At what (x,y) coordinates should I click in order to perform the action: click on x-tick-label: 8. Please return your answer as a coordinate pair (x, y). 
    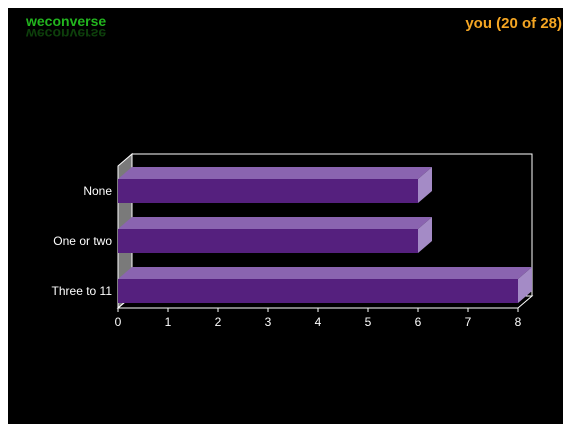
    Looking at the image, I should click on (518, 322).